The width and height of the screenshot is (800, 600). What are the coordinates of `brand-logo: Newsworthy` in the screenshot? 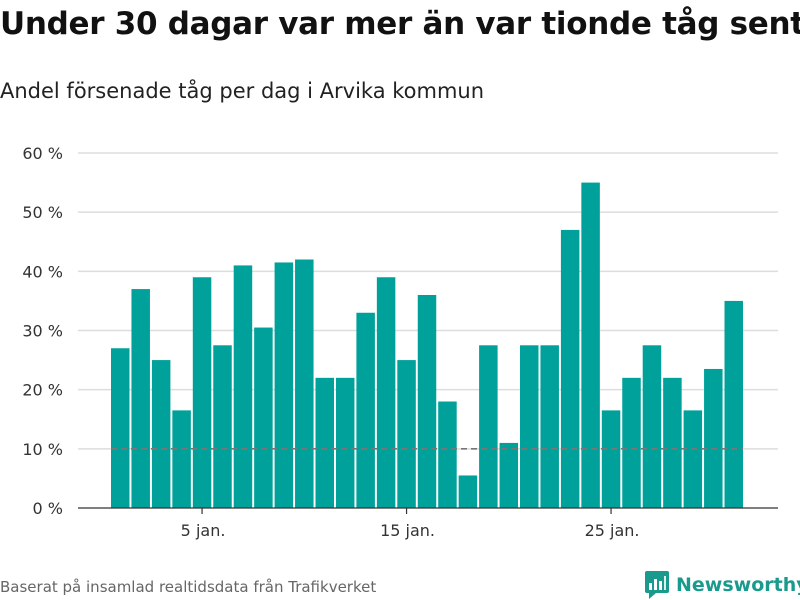 It's located at (722, 585).